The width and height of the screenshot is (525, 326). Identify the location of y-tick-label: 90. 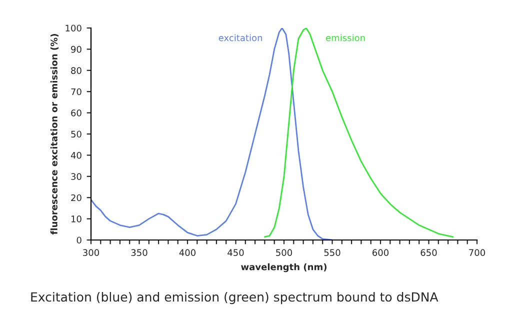
(76, 49).